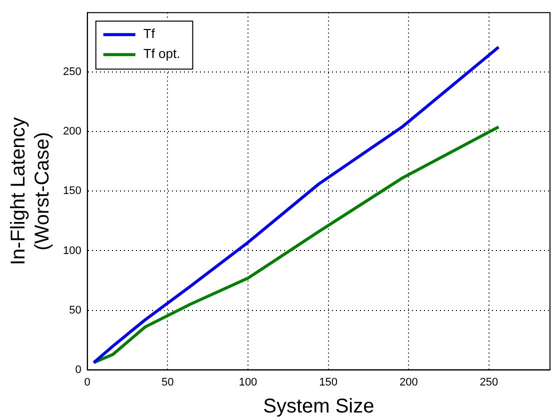  What do you see at coordinates (489, 382) in the screenshot?
I see `x-tick-label: 250` at bounding box center [489, 382].